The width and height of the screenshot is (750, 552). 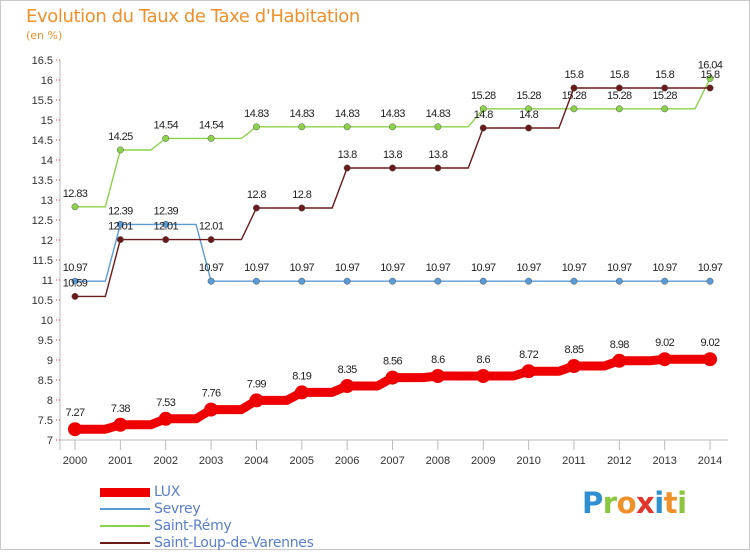 What do you see at coordinates (483, 461) in the screenshot?
I see `x-tick-label: 2009` at bounding box center [483, 461].